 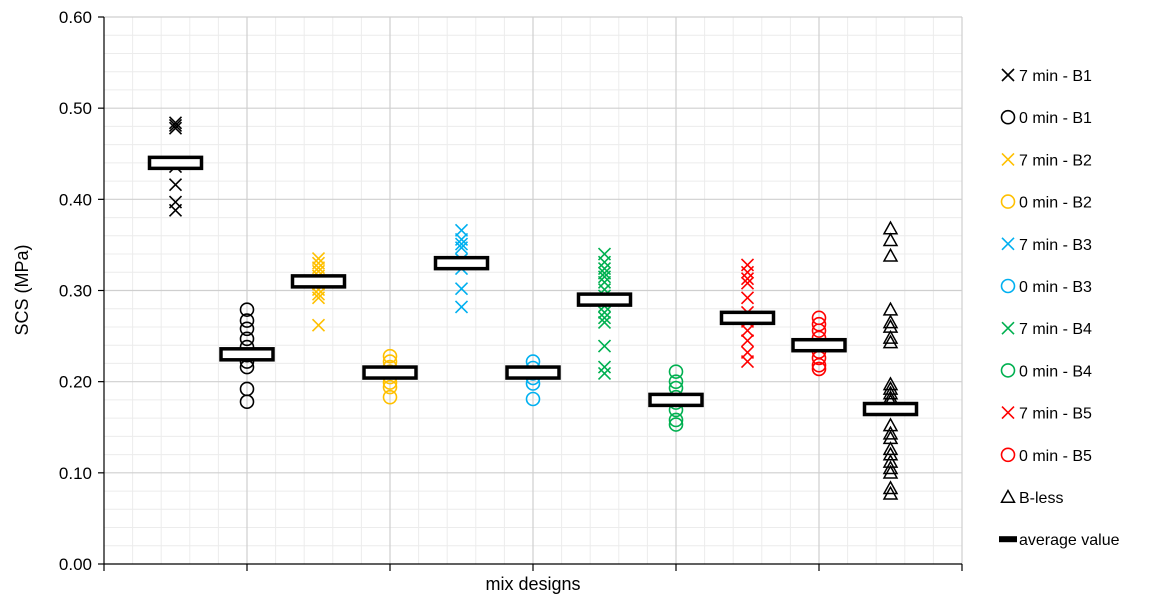 I want to click on series-0-min---b5, so click(x=819, y=343).